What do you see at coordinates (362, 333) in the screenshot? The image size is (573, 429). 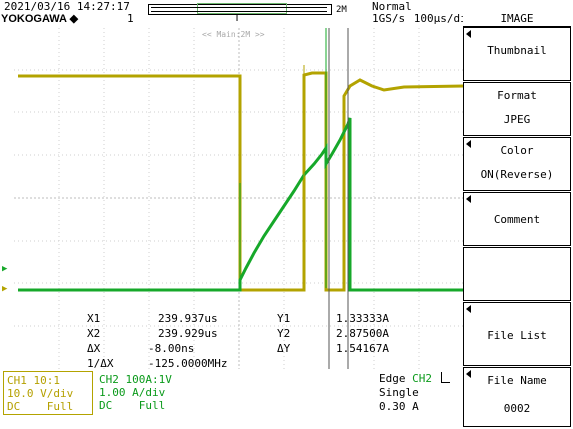 I see `cursor-y2-value: 2.87500A` at bounding box center [362, 333].